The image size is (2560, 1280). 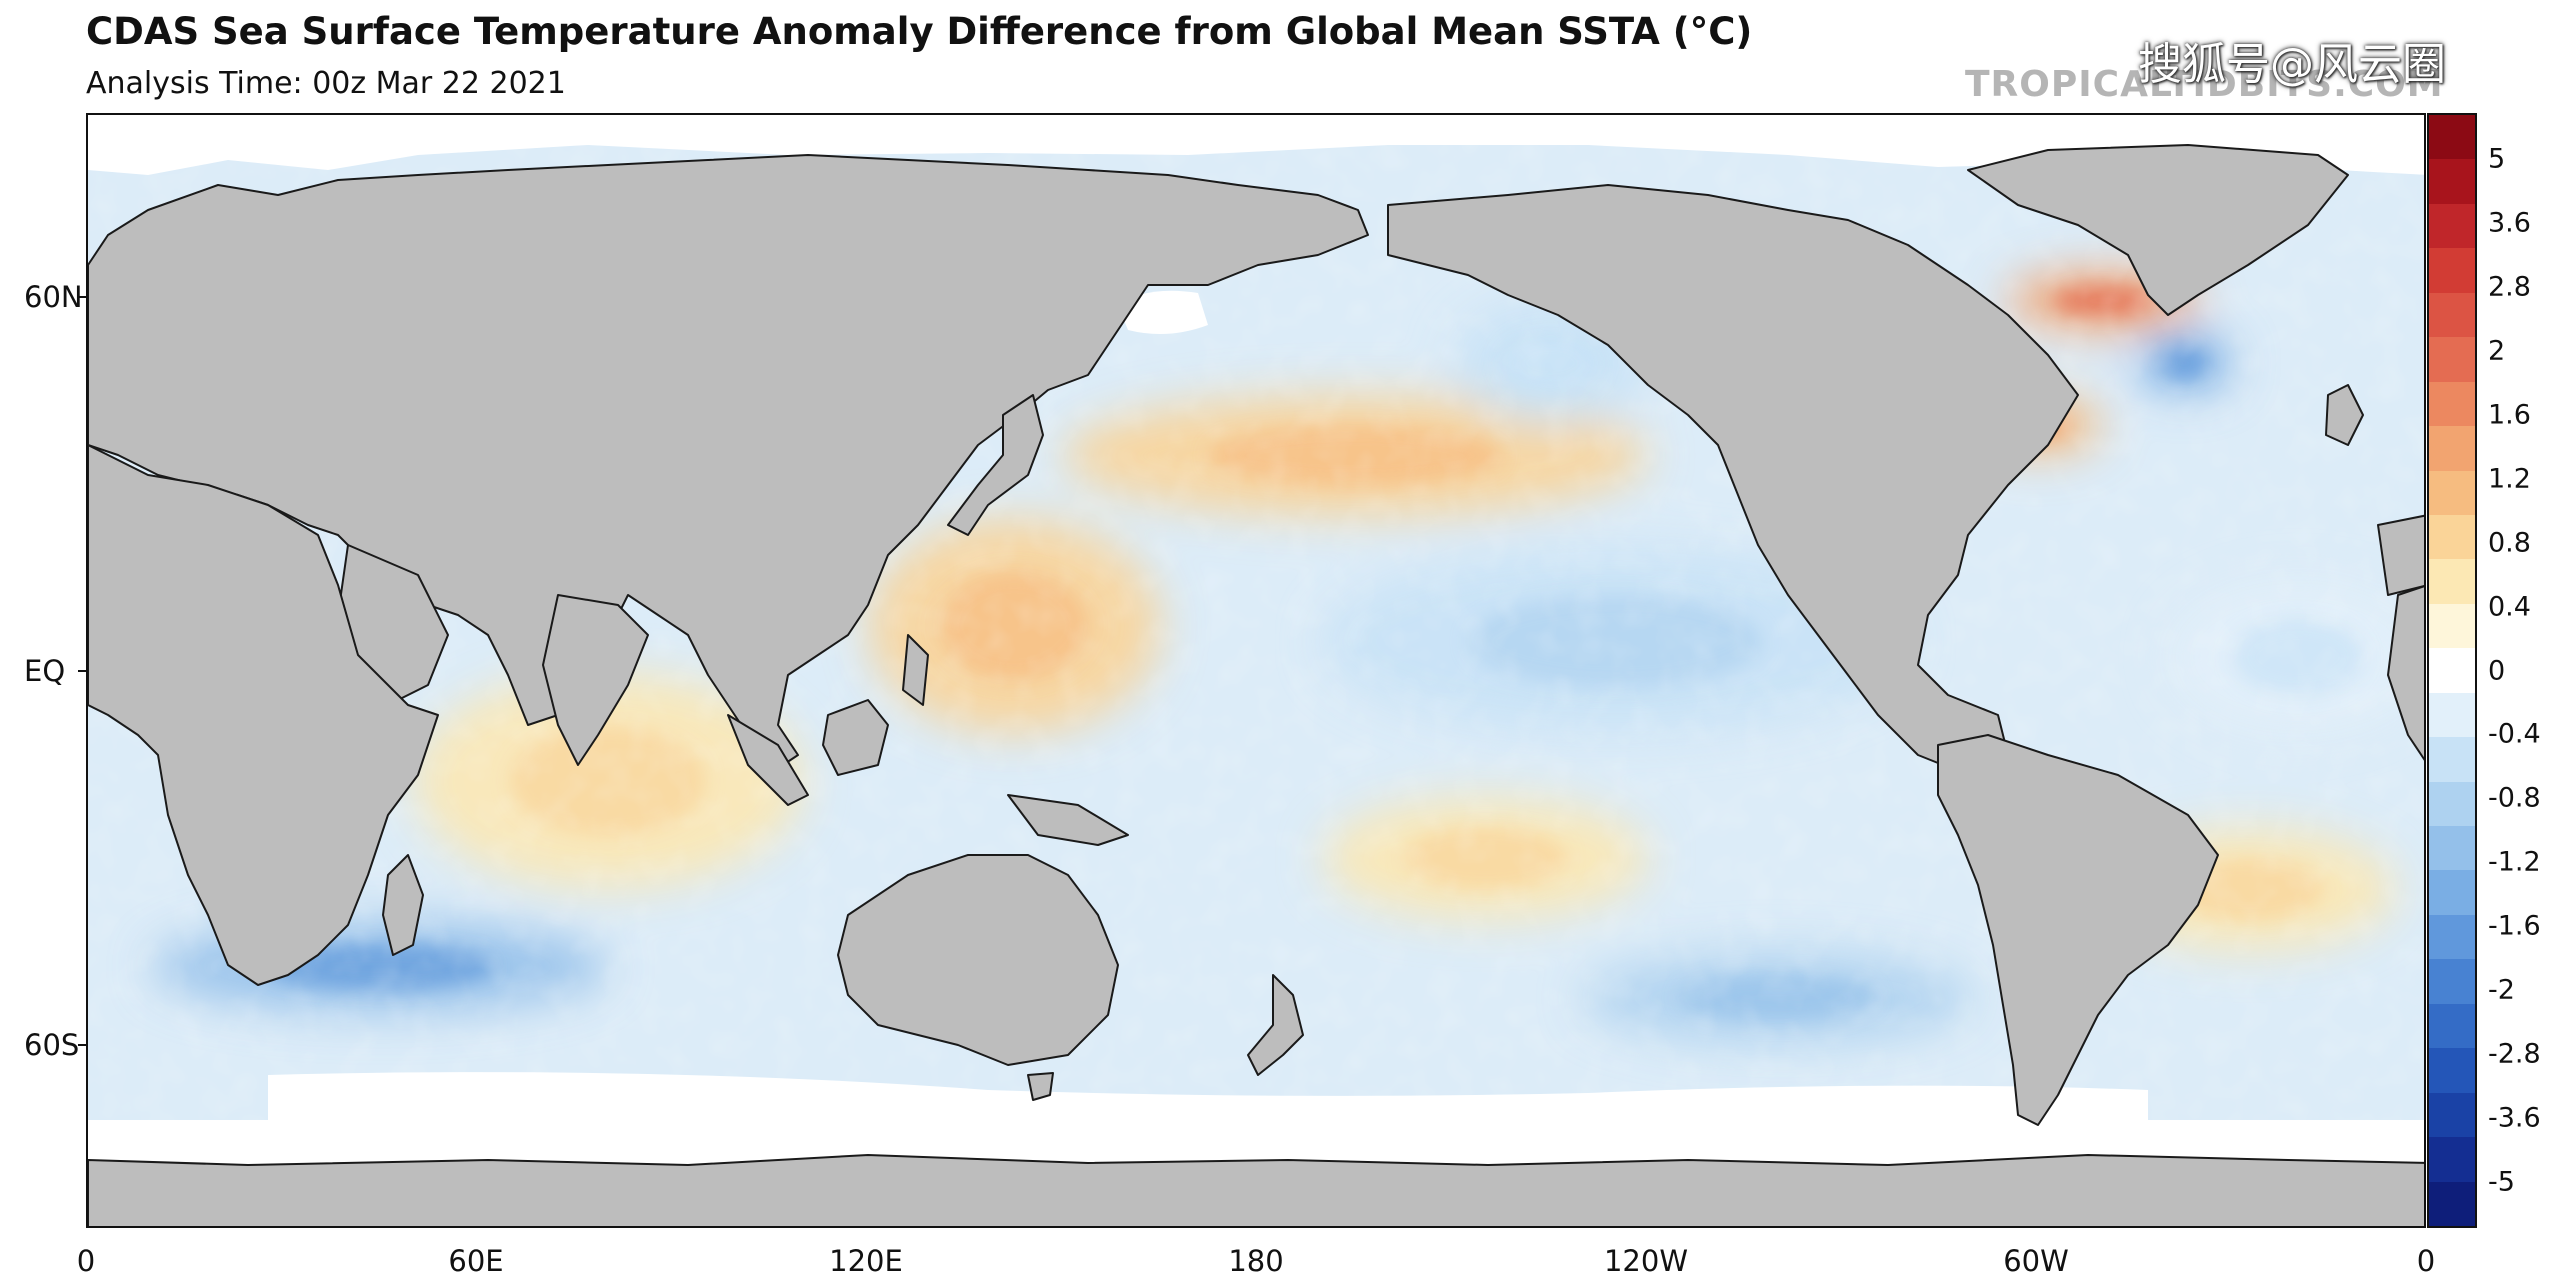 What do you see at coordinates (263, 715) in the screenshot?
I see `land-africa` at bounding box center [263, 715].